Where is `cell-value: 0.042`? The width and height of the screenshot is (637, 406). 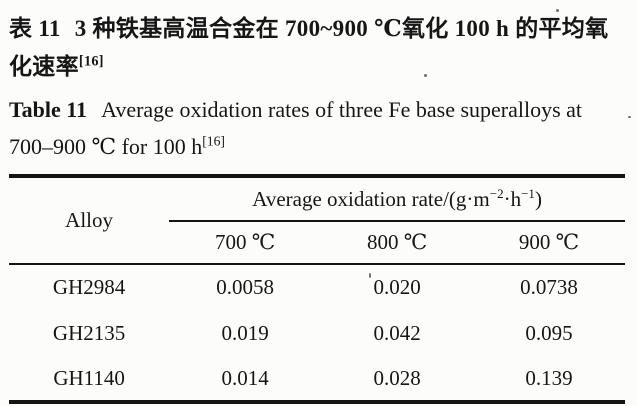
cell-value: 0.042 is located at coordinates (397, 332).